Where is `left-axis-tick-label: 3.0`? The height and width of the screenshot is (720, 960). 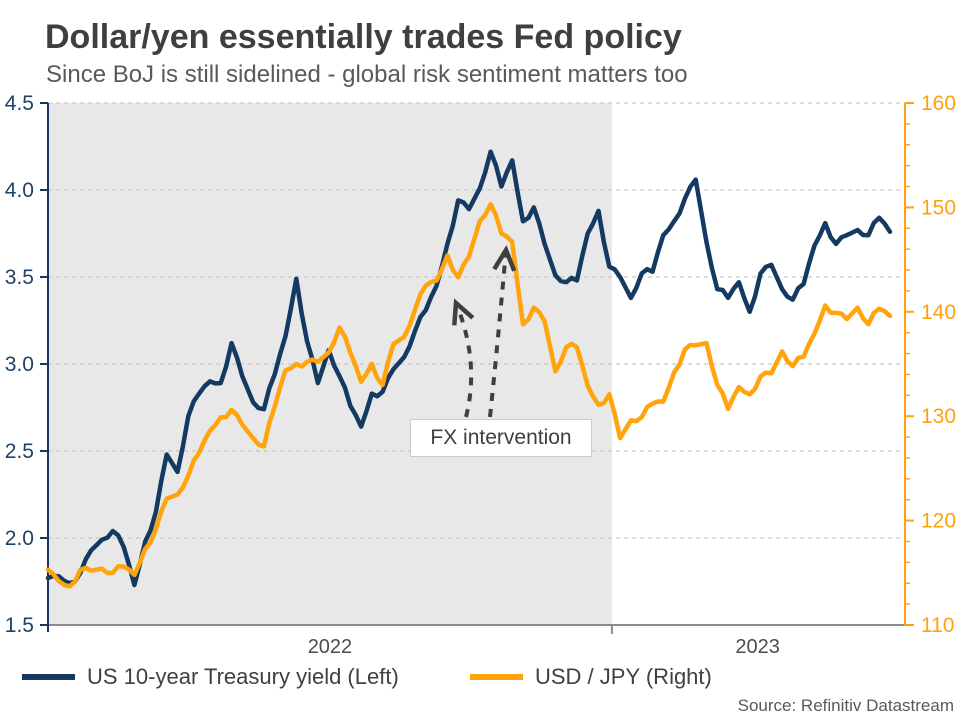 left-axis-tick-label: 3.0 is located at coordinates (19, 364).